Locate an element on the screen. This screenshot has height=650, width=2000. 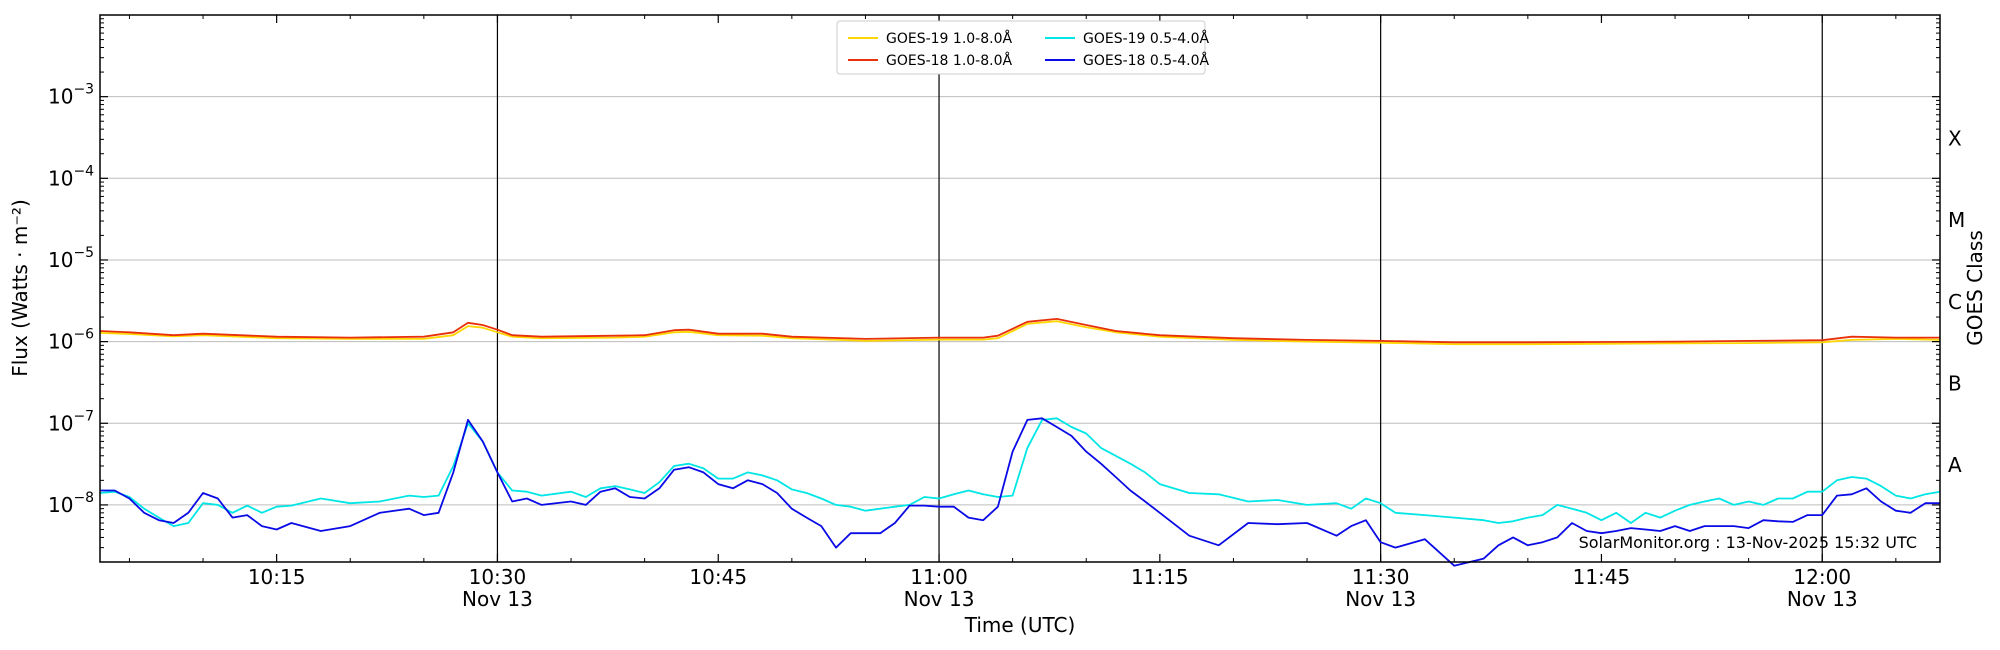
y-tick-label: 10⁻⁷ is located at coordinates (71, 421).